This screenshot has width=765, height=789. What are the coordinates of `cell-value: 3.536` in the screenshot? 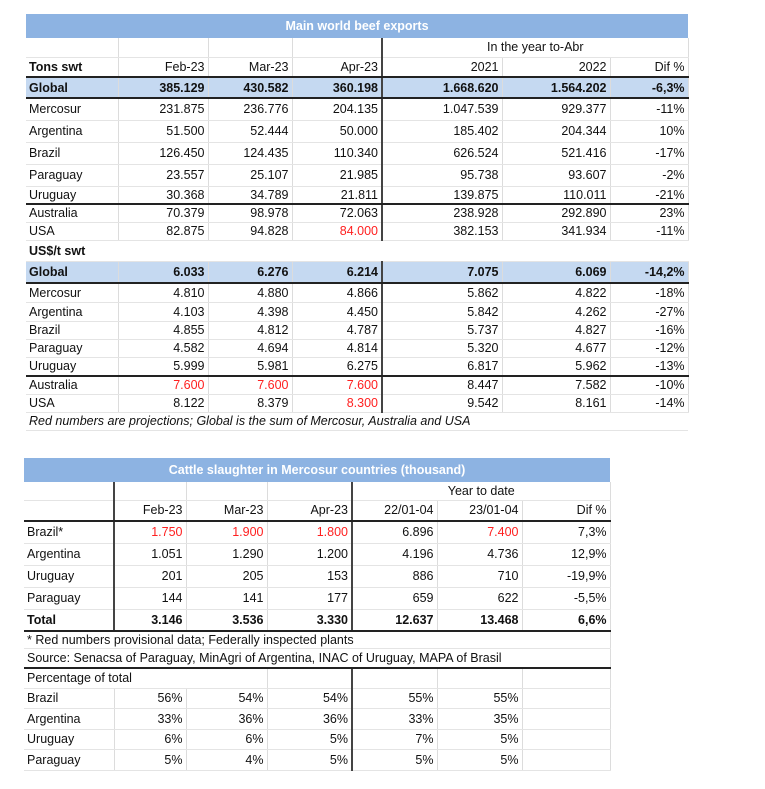 It's located at (227, 620).